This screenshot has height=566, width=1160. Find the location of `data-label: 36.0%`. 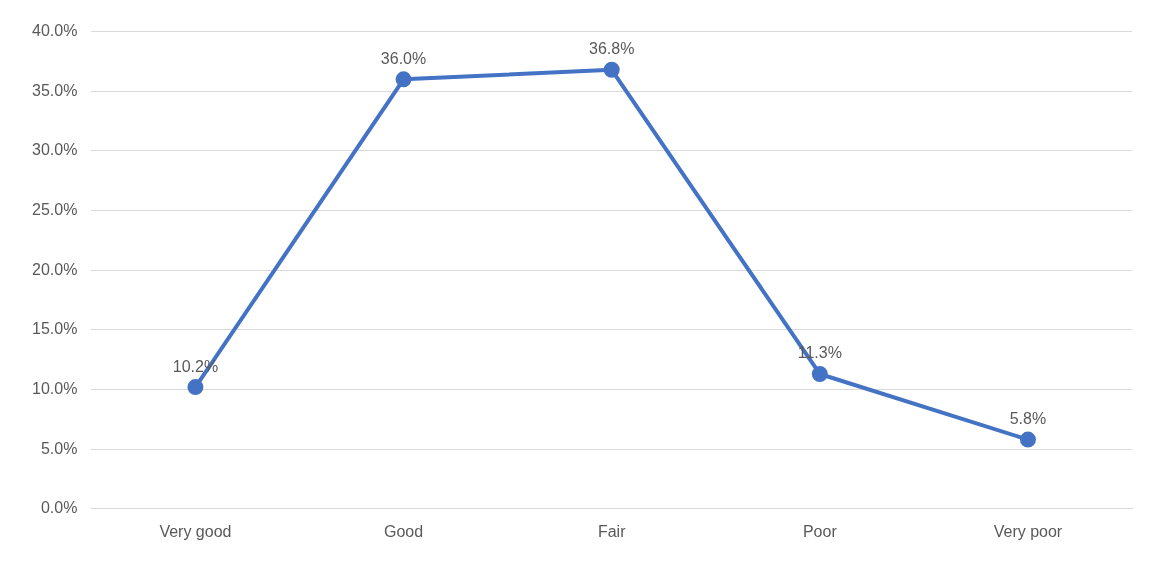

data-label: 36.0% is located at coordinates (403, 58).